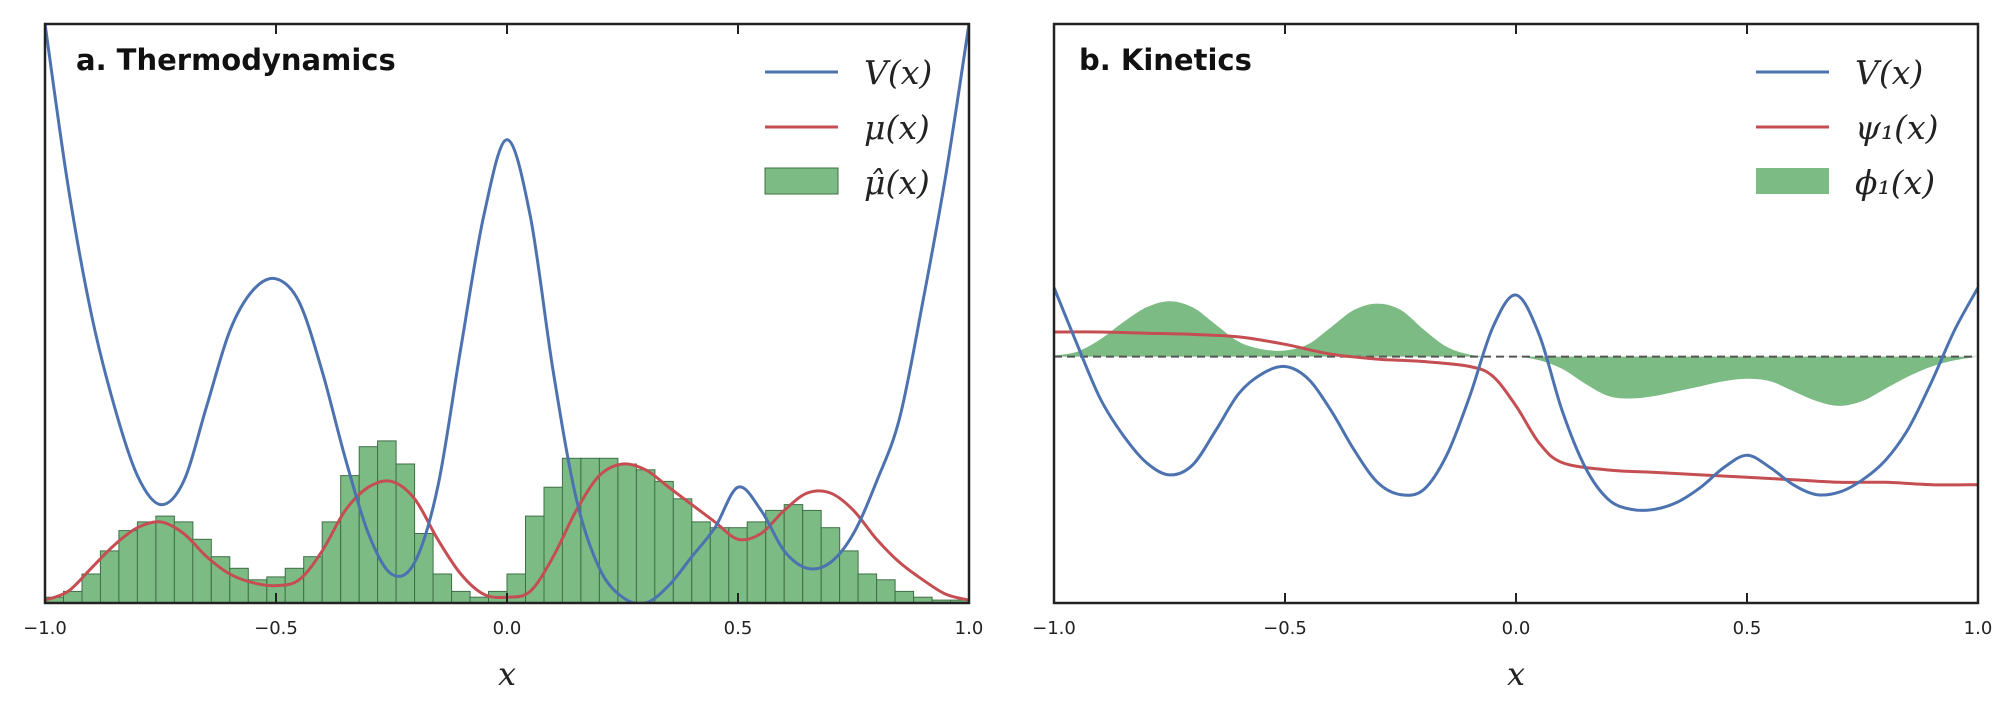  I want to click on legend-b: V(x) ψ₁(x) ϕ₁(x), so click(1847, 127).